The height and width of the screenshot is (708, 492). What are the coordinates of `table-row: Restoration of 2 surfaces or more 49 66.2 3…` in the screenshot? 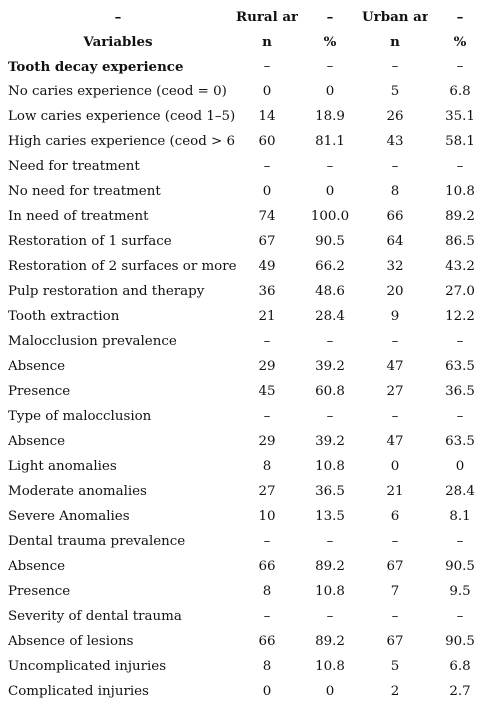 It's located at (246, 266).